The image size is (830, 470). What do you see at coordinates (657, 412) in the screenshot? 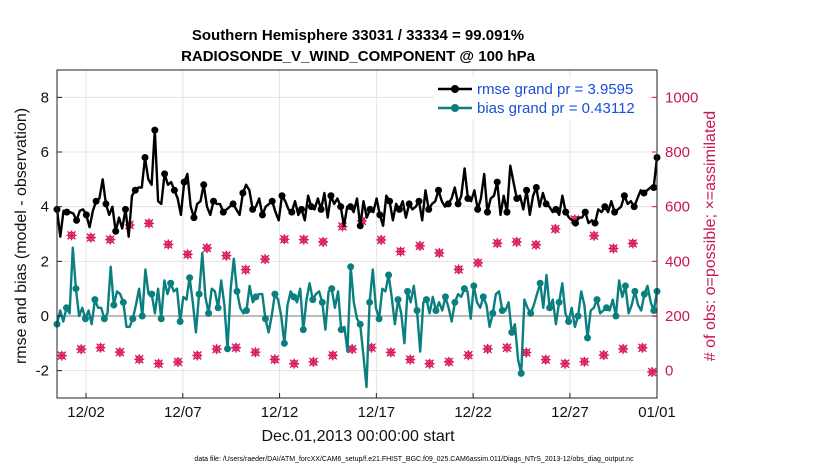
I see `x-tick-label: 01/01` at bounding box center [657, 412].